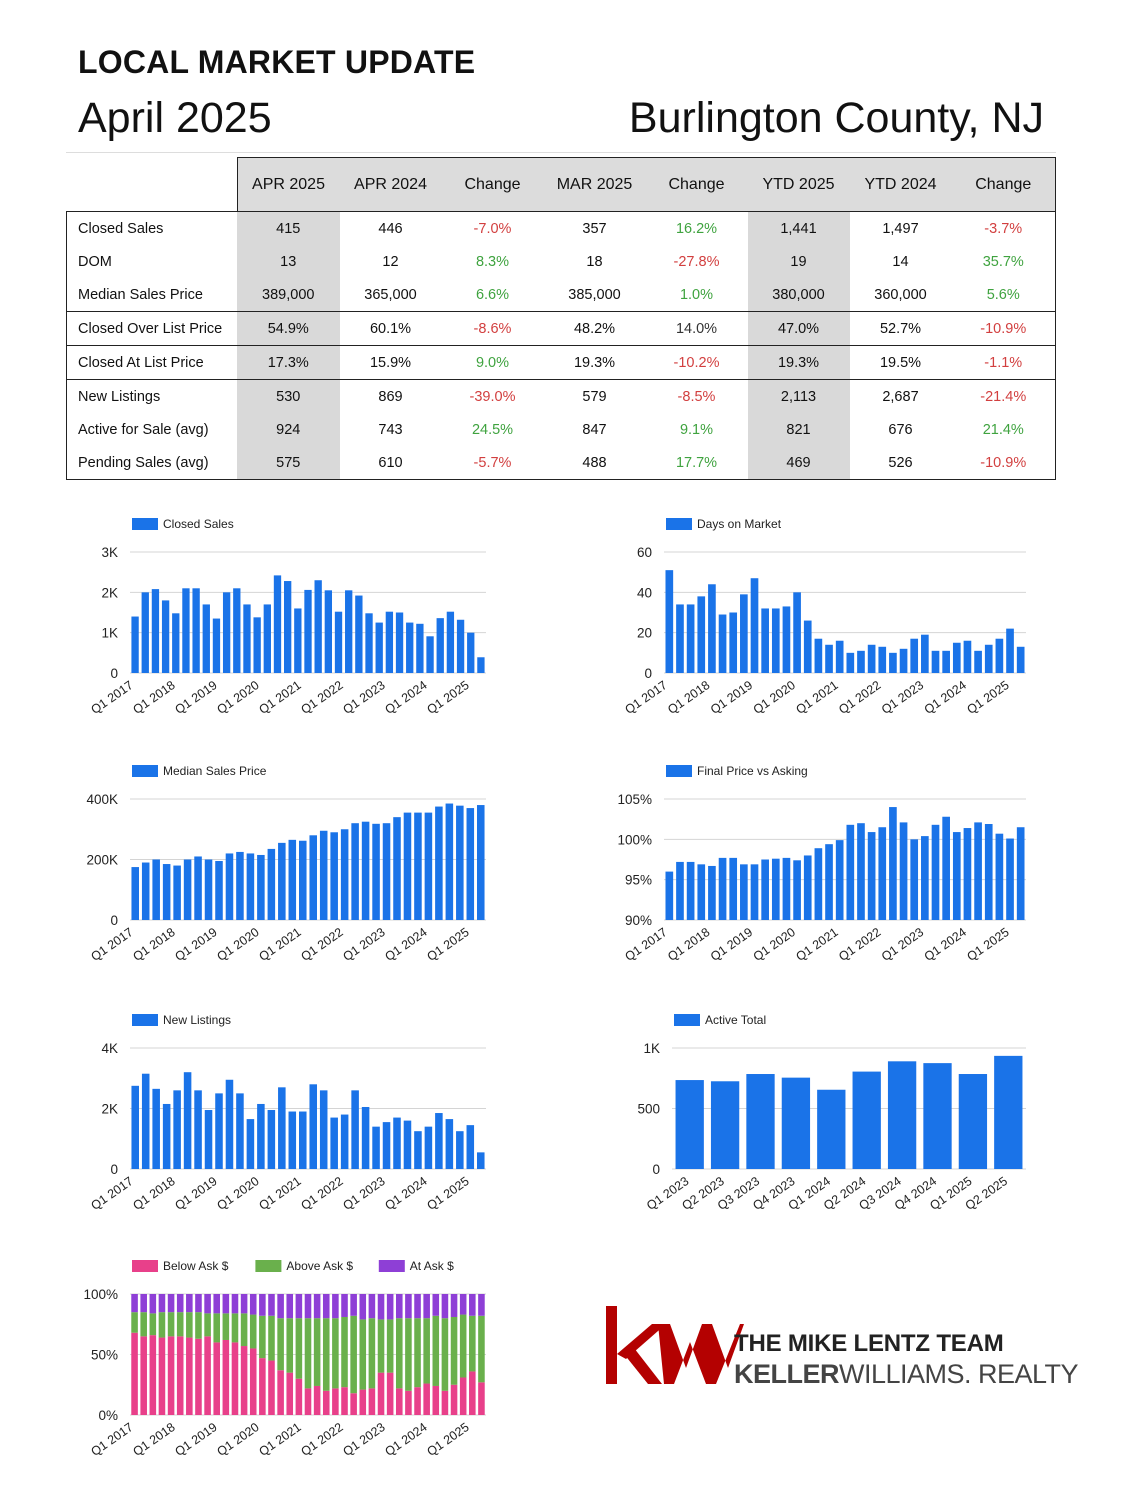 The height and width of the screenshot is (1500, 1126). What do you see at coordinates (644, 592) in the screenshot?
I see `y-tick-label: 40` at bounding box center [644, 592].